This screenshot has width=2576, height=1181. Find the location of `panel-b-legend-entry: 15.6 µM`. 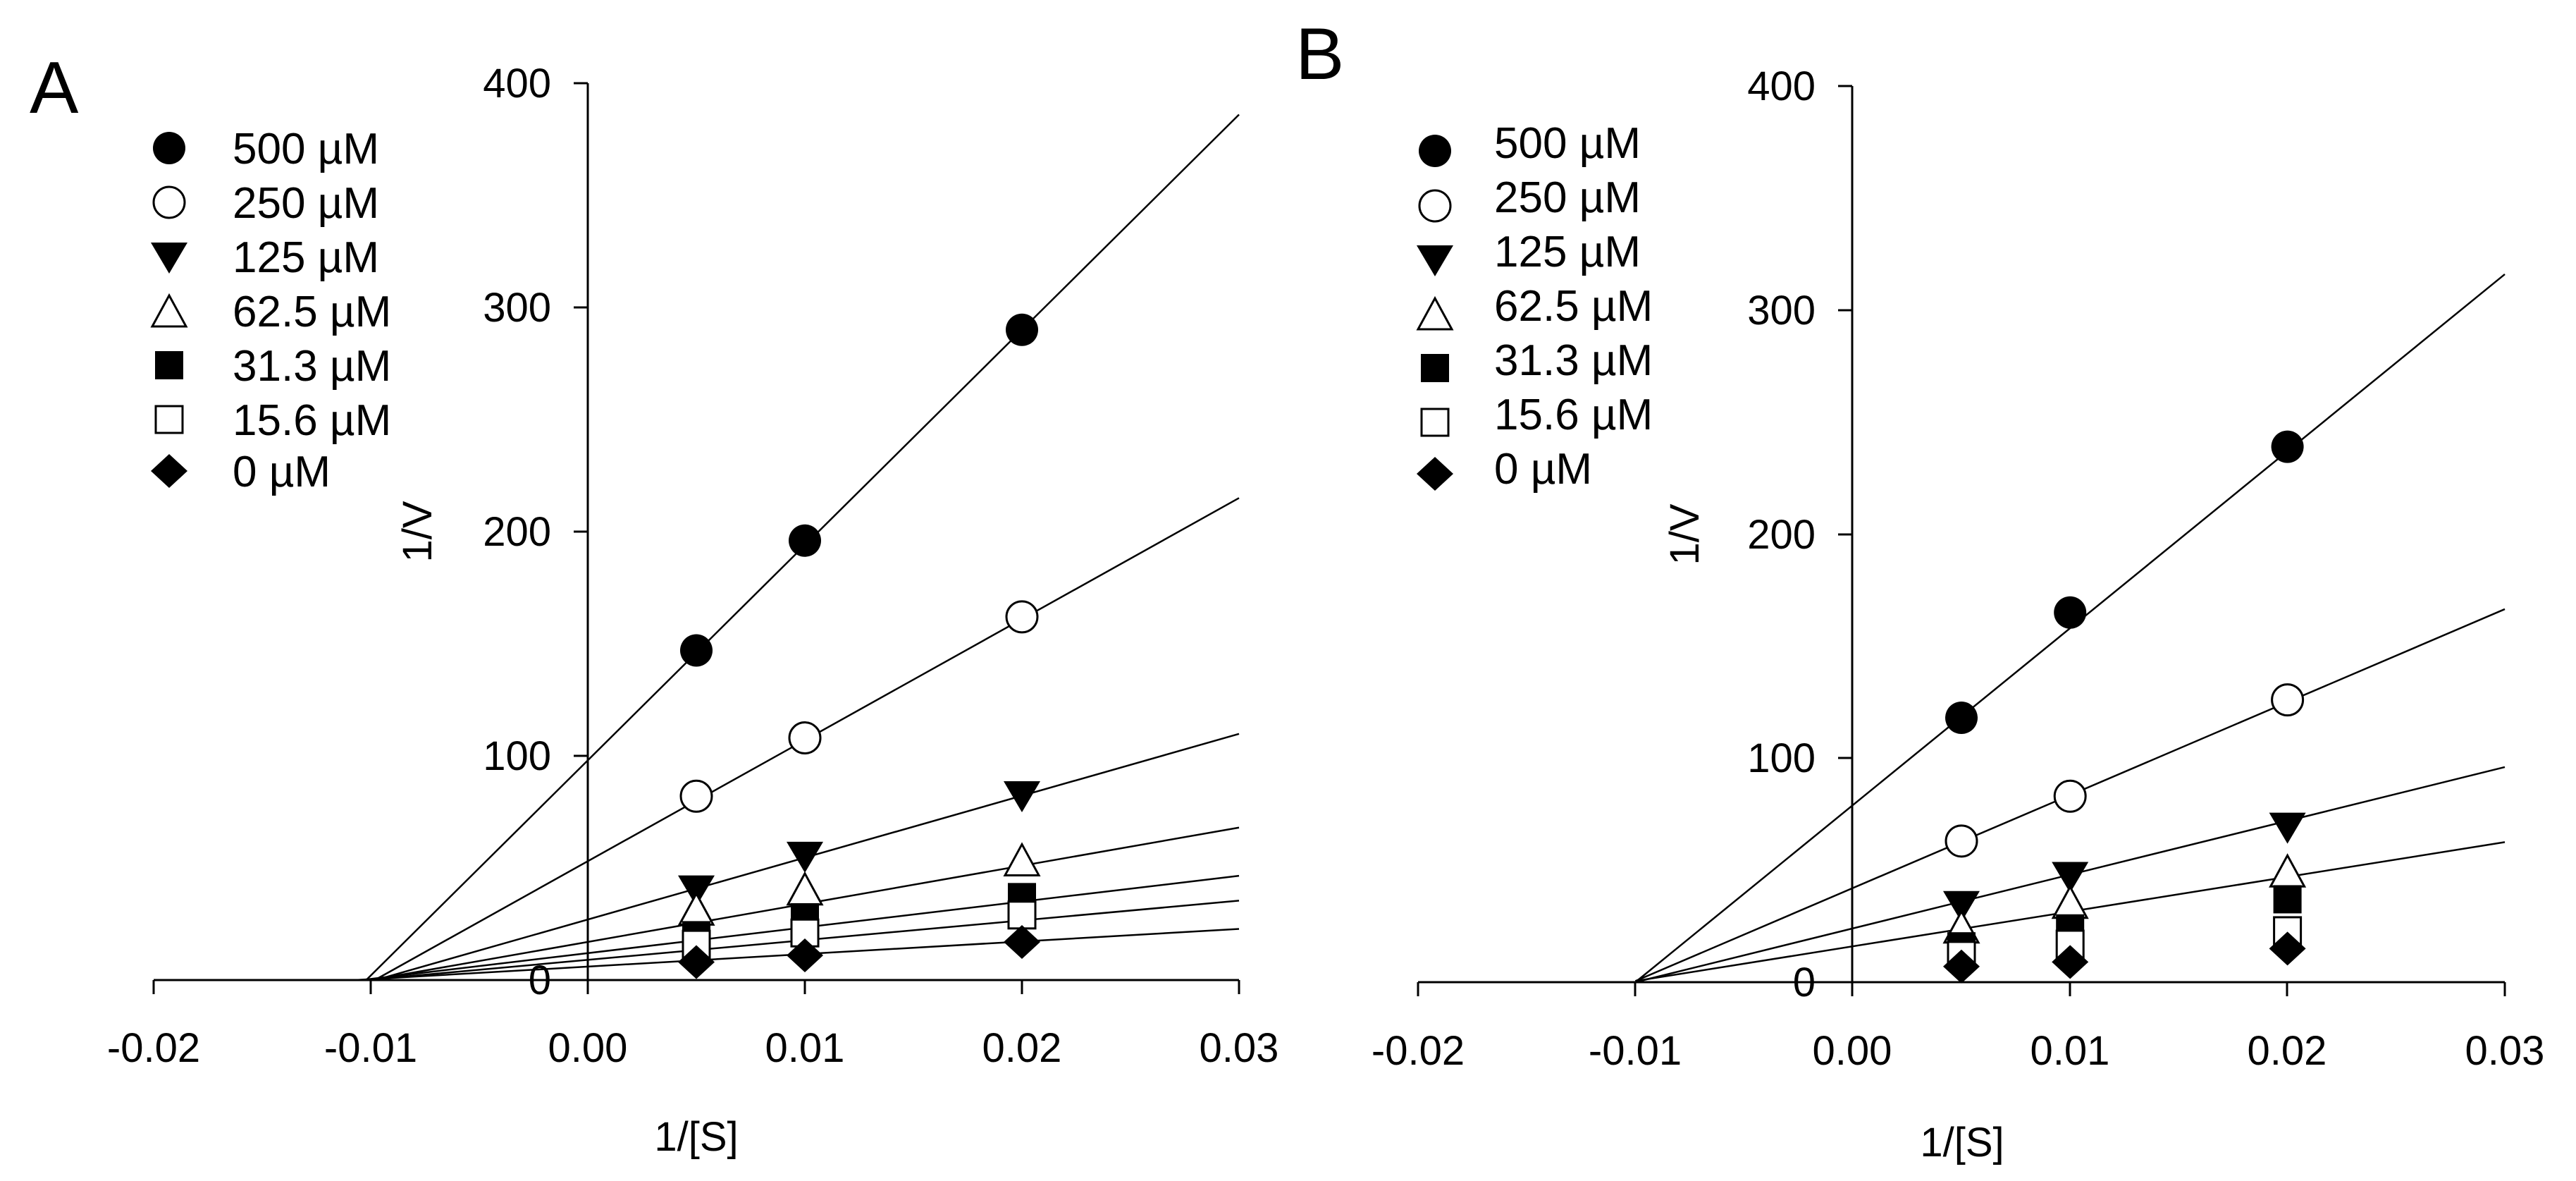

panel-b-legend-entry: 15.6 µM is located at coordinates (1536, 415).